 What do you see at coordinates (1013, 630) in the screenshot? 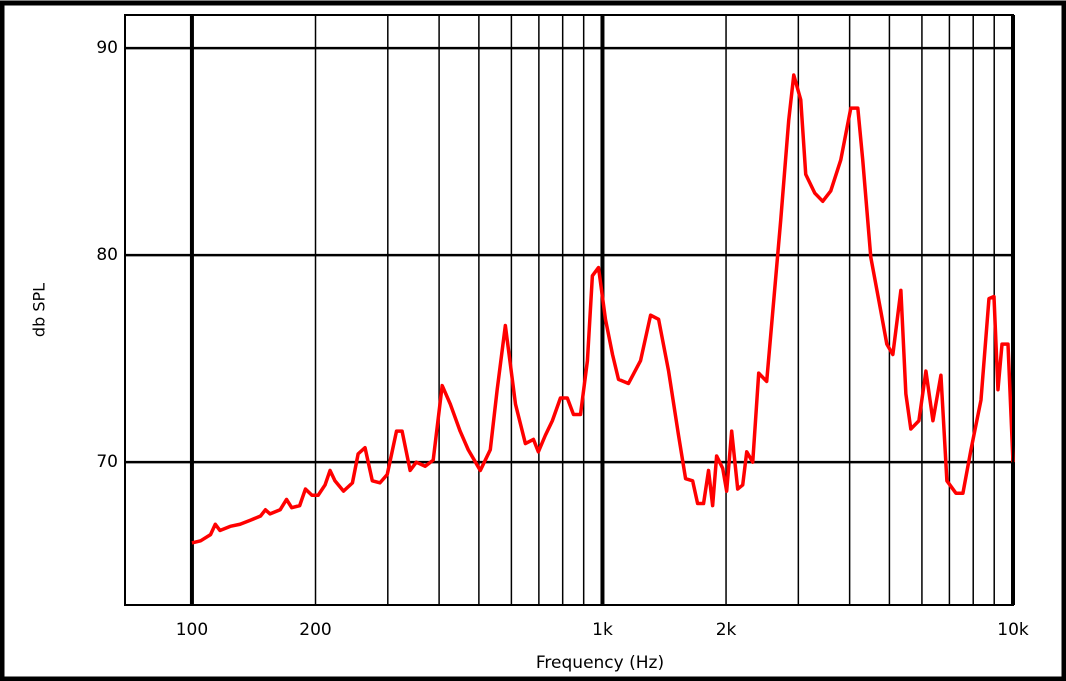
I see `x-tick-label: 10k` at bounding box center [1013, 630].